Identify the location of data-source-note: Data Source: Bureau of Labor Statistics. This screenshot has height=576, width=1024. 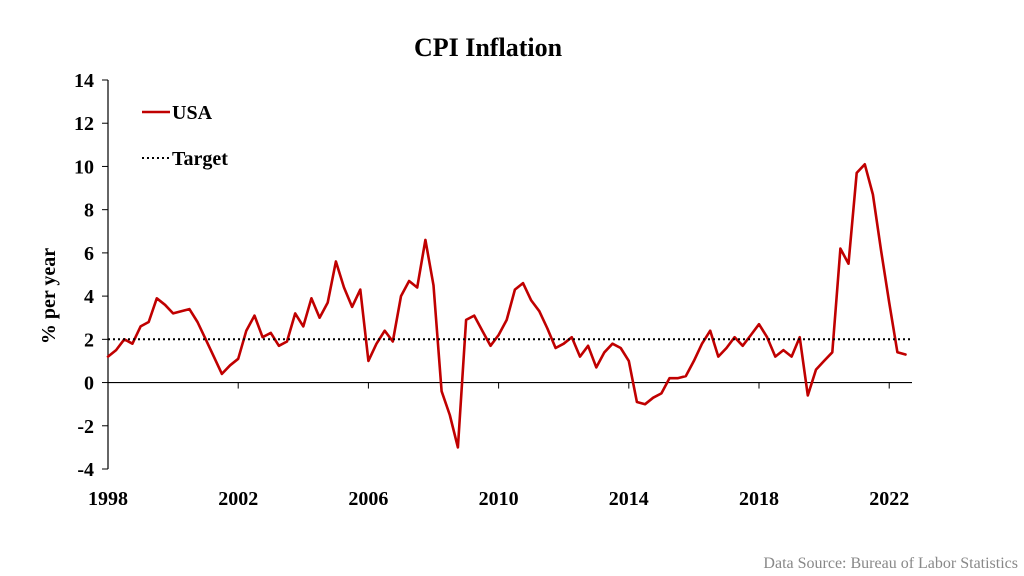
(890, 563).